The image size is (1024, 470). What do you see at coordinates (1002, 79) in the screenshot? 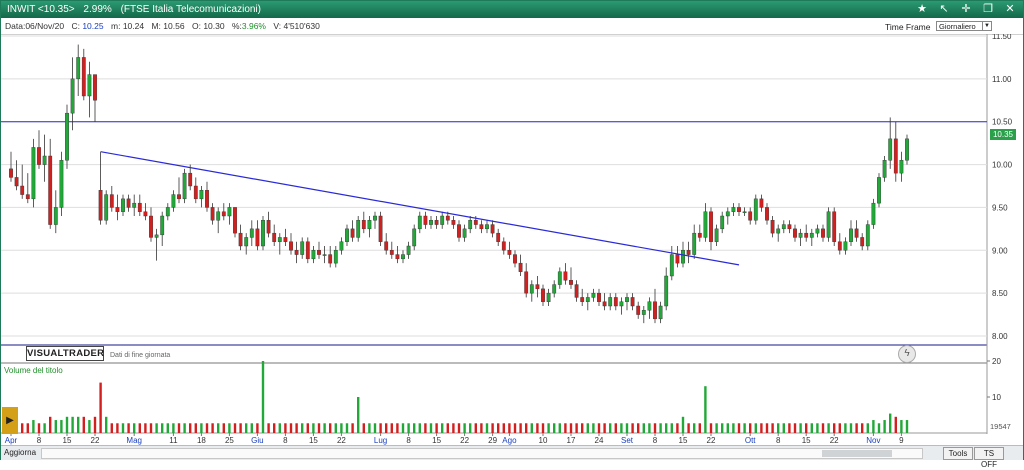
I see `y-tick-label: 11.00` at bounding box center [1002, 79].